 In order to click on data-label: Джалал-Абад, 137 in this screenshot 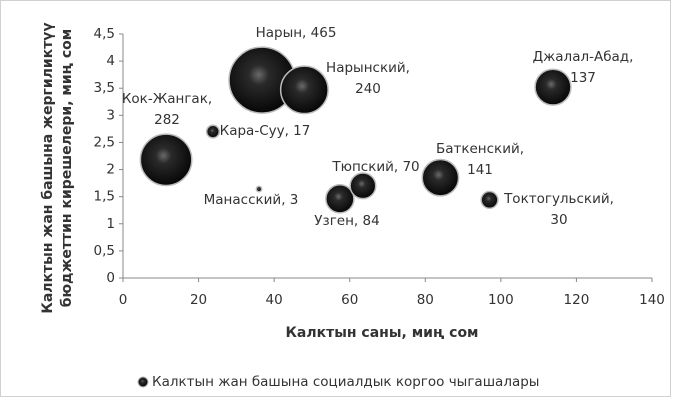, I will do `click(583, 67)`.